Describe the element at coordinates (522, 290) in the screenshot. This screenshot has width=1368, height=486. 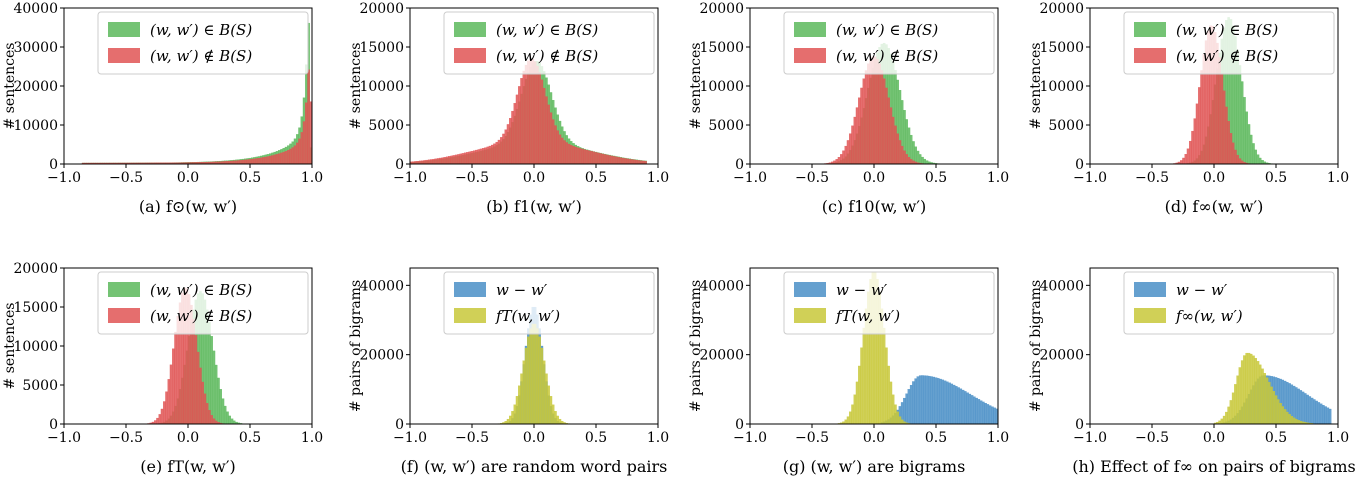
I see `legend-label: w − w′` at that location.